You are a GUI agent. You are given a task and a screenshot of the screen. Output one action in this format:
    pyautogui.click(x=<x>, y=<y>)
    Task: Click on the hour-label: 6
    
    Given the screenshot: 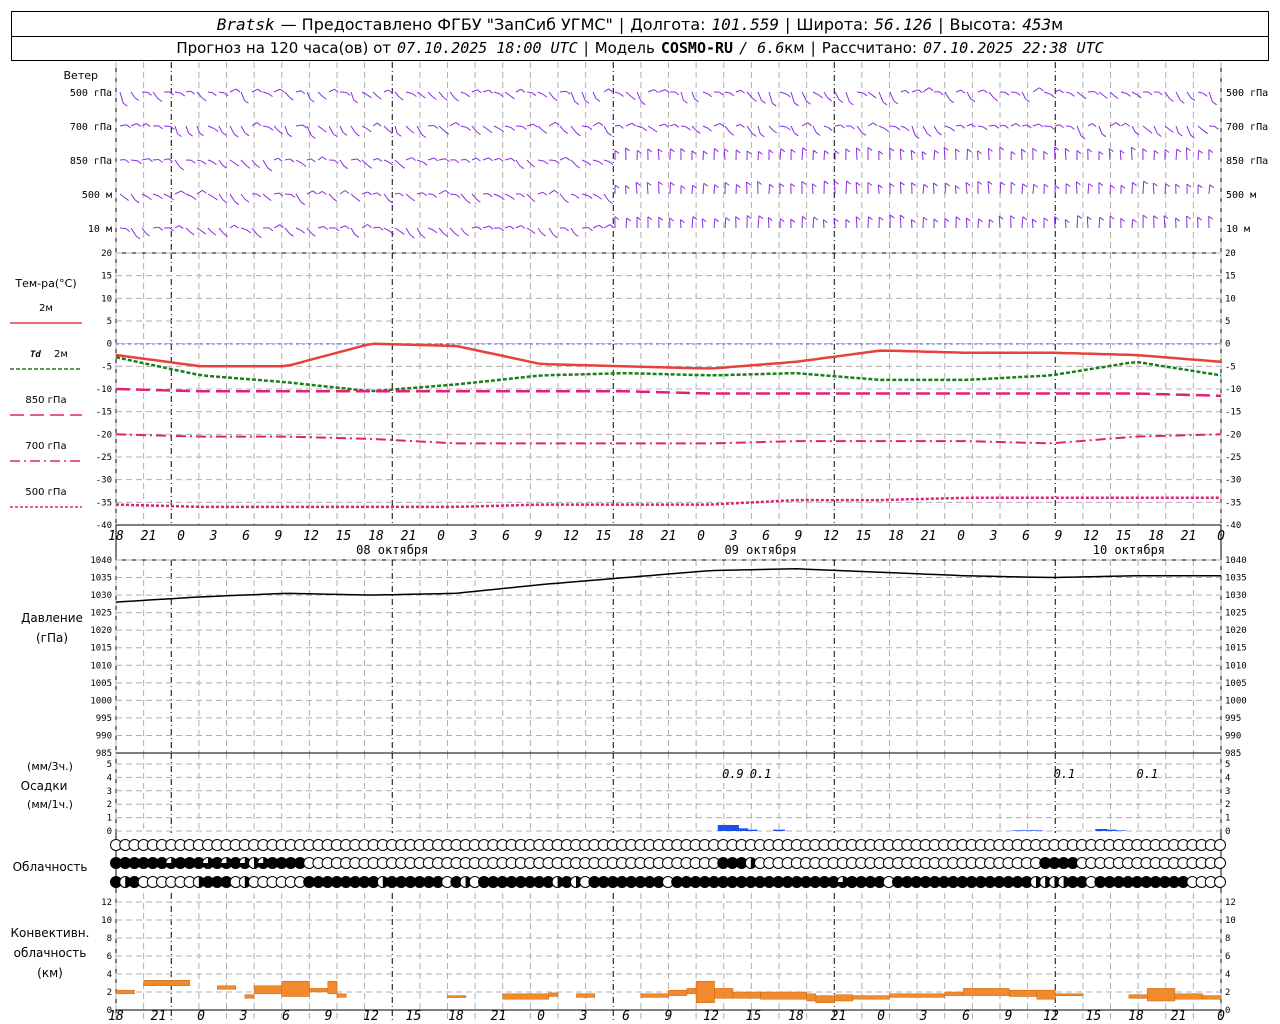 What is the action you would take?
    pyautogui.click(x=506, y=536)
    